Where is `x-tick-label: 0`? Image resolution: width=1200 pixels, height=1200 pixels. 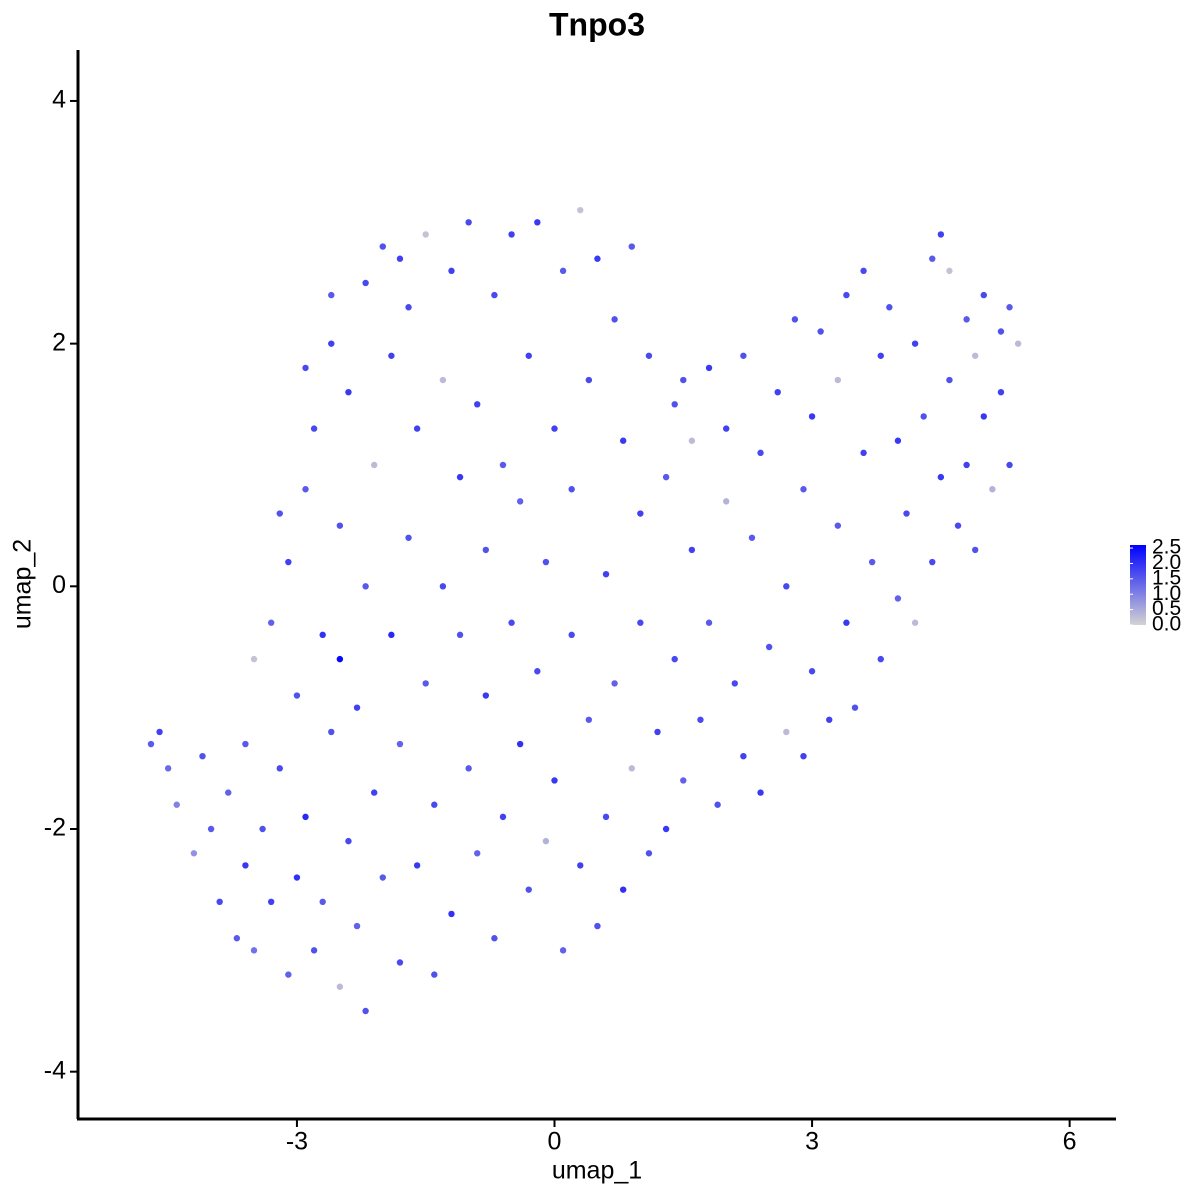
x-tick-label: 0 is located at coordinates (555, 1142).